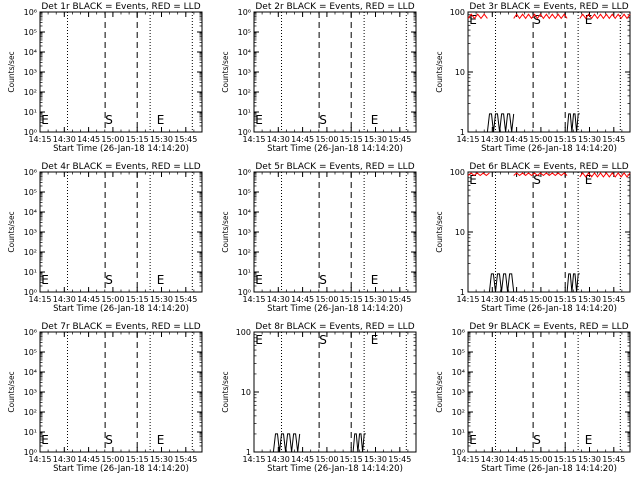 The image size is (640, 480). Describe the element at coordinates (548, 327) in the screenshot. I see `panel-title: Det 9r BLACK = Events, RED = LLD` at that location.